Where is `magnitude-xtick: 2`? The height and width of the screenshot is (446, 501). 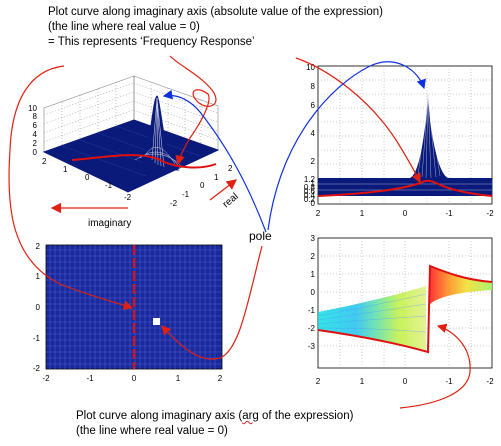 magnitude-xtick: 2 is located at coordinates (318, 213).